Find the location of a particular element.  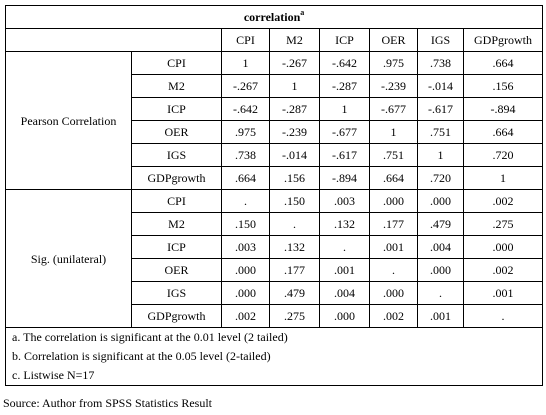

table-title: correlationa is located at coordinates (274, 17).